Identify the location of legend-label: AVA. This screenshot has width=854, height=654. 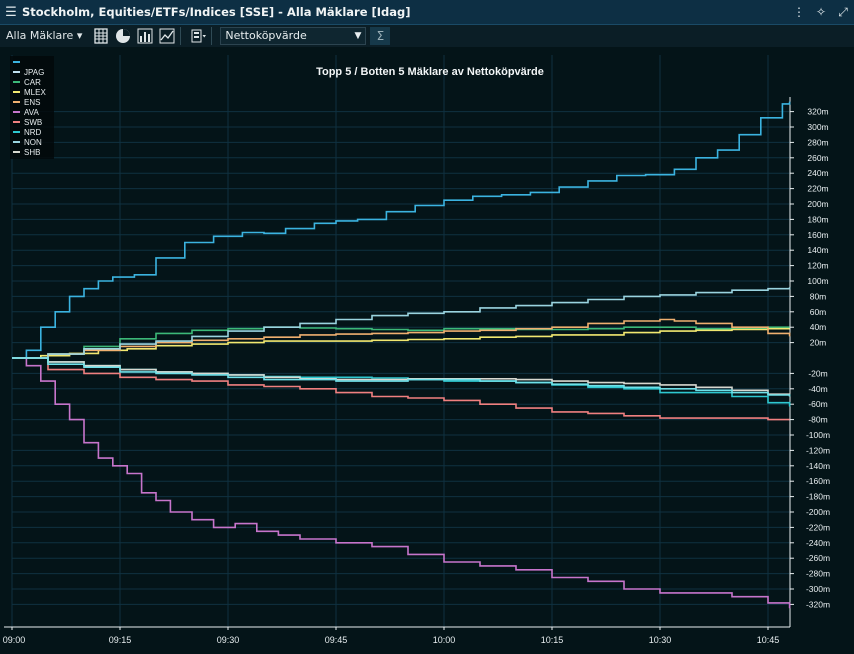
(31, 112).